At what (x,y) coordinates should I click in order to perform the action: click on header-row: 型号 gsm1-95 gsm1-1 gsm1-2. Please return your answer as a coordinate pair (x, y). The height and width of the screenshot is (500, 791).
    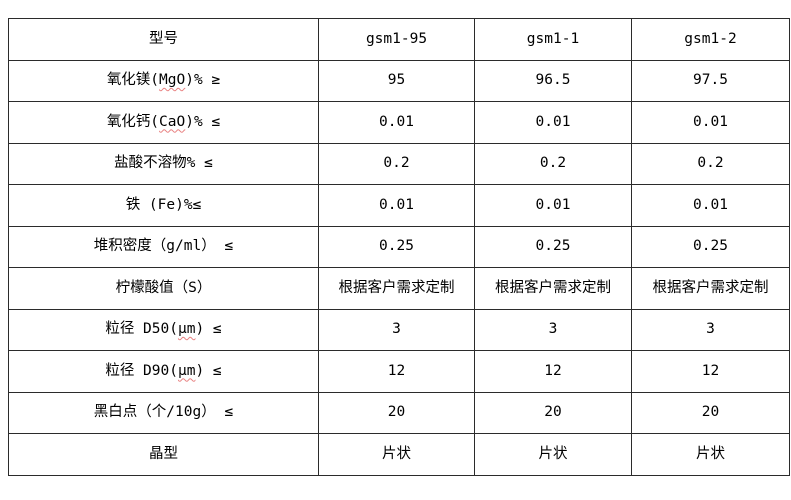
    Looking at the image, I should click on (399, 39).